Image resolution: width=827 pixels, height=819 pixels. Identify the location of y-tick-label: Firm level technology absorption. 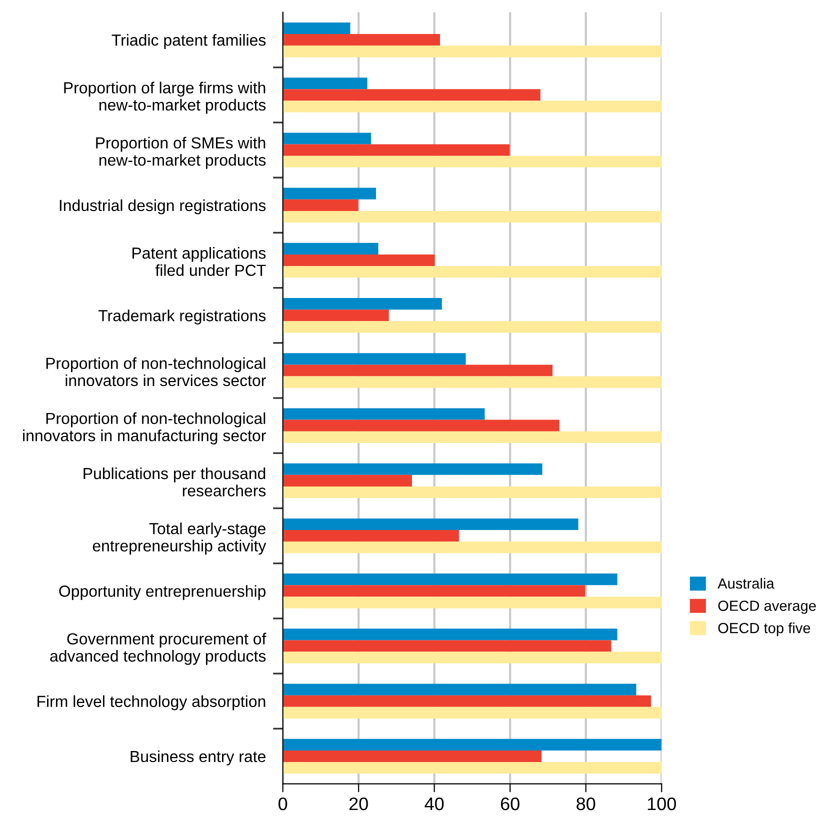
(152, 702).